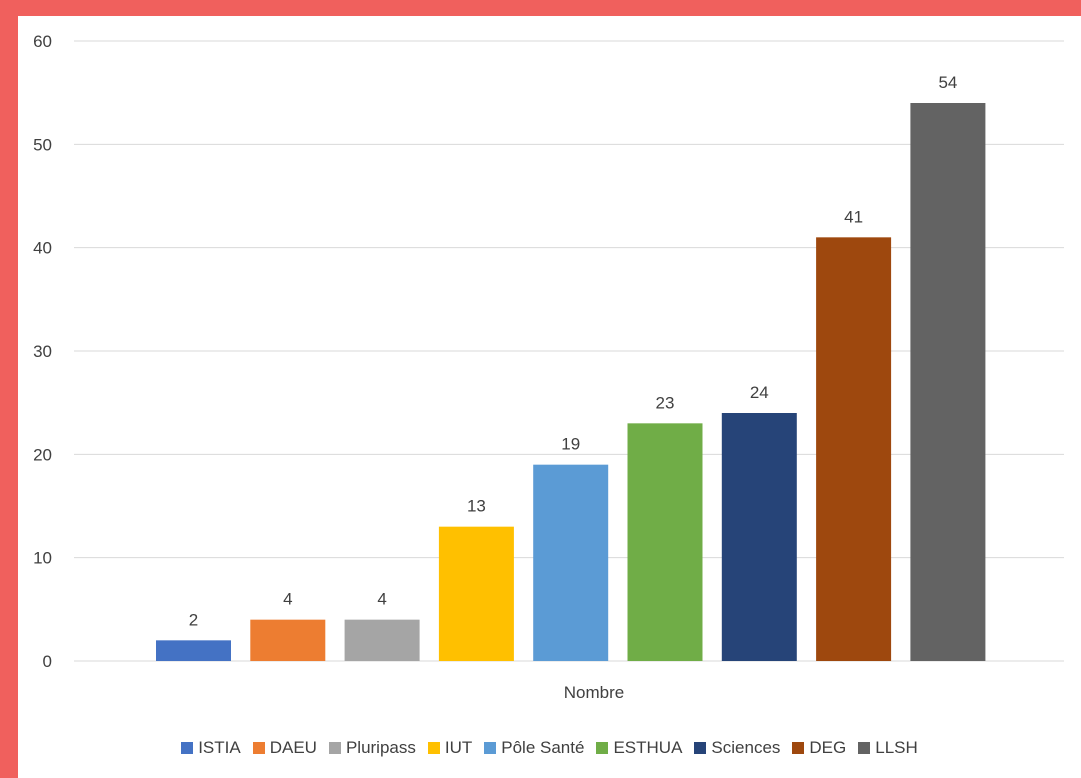  Describe the element at coordinates (380, 747) in the screenshot. I see `legend-label: Pluripass` at that location.